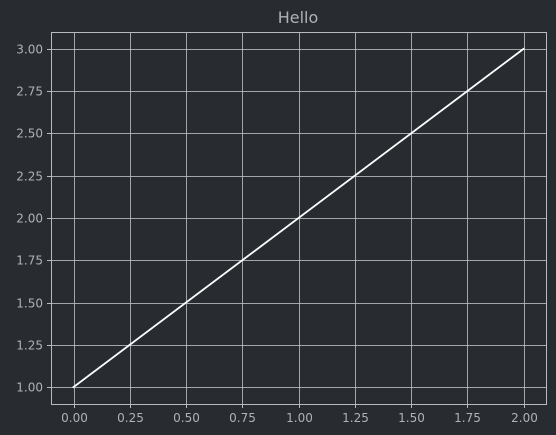 The width and height of the screenshot is (556, 435). Describe the element at coordinates (29, 219) in the screenshot. I see `y-tick-label: 2.00` at that location.